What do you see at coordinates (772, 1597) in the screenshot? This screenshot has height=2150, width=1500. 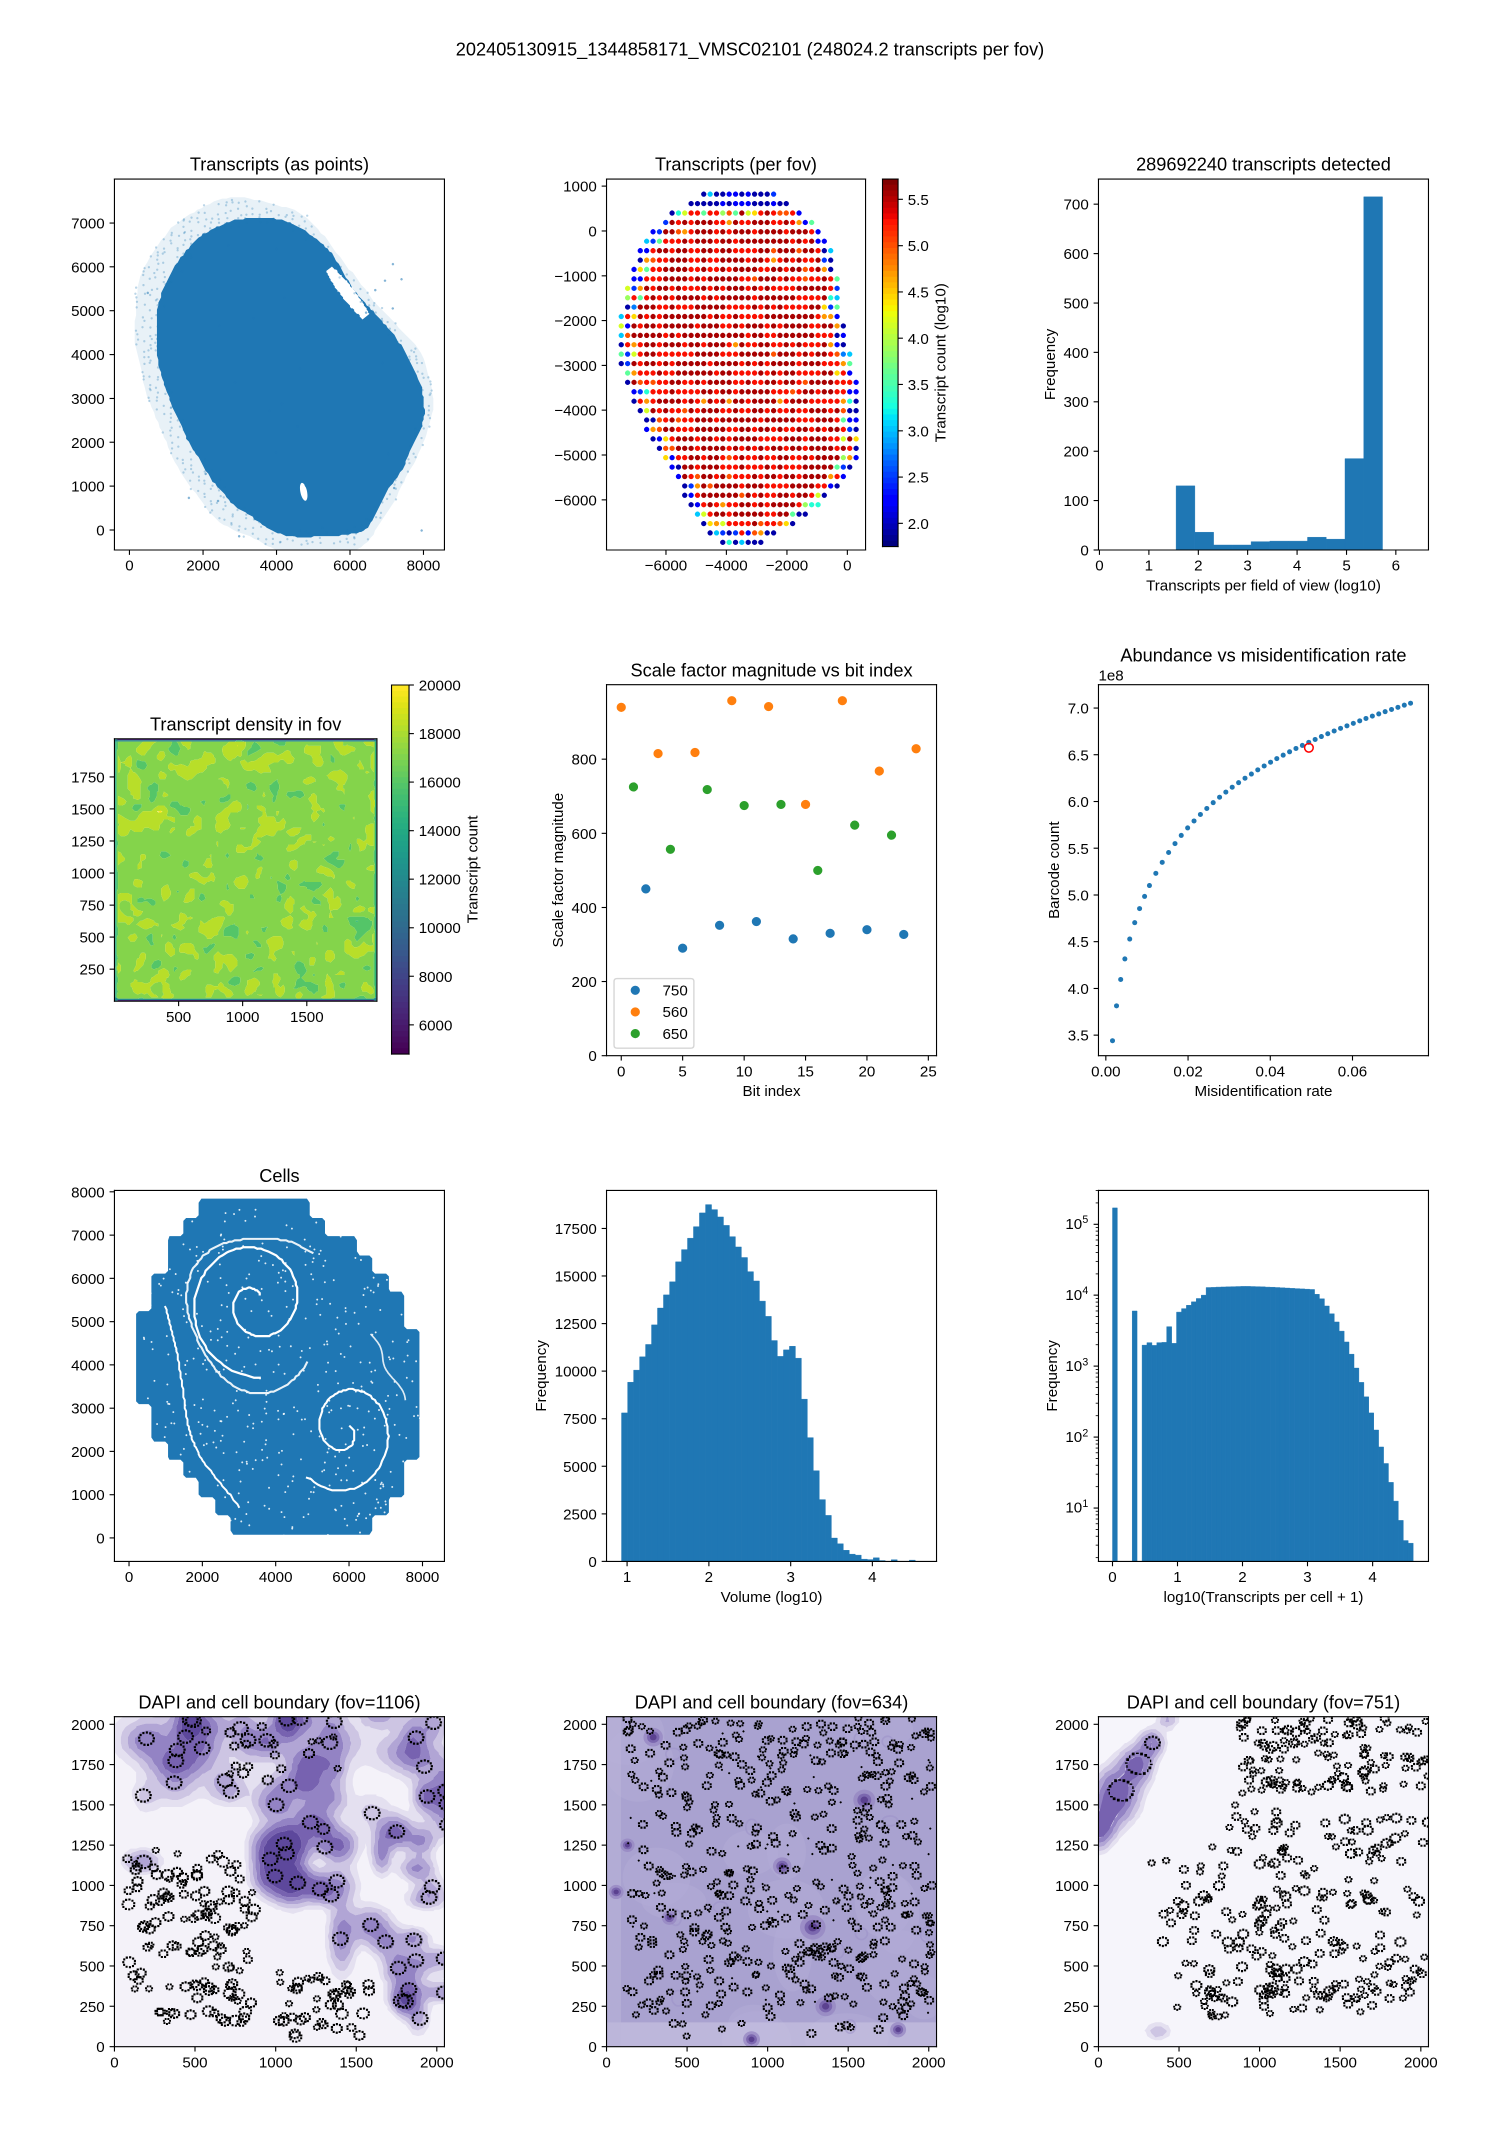 I see `svg-text: Volume (log10)` at bounding box center [772, 1597].